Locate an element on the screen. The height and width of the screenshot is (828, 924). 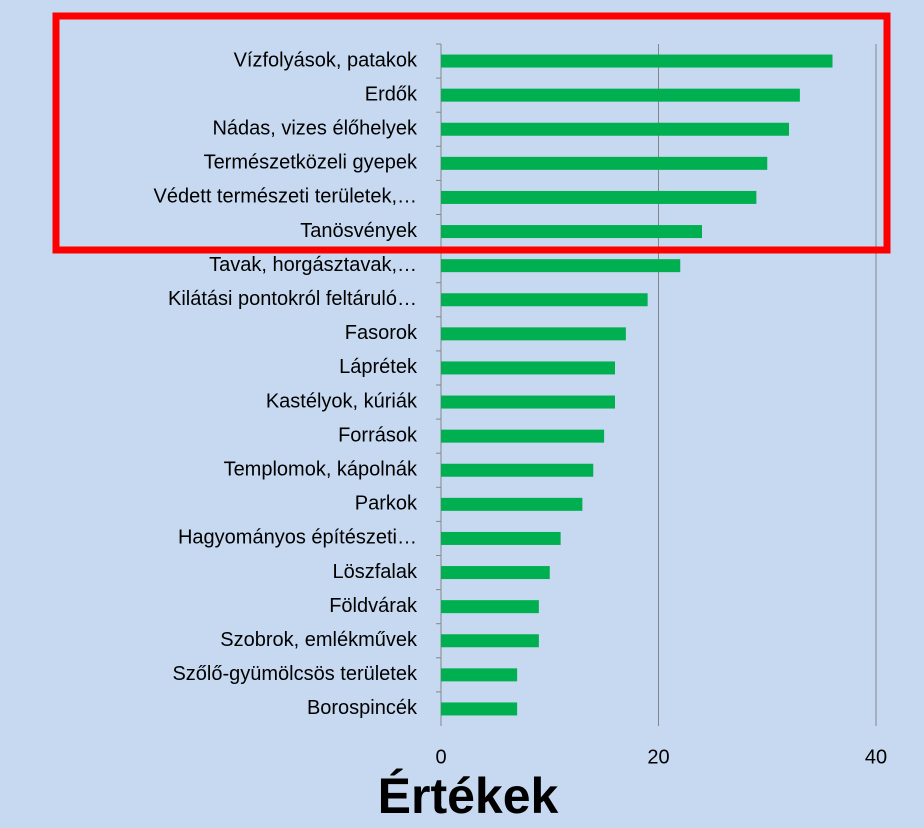
y-tick-label: Szobrok, emlékművek is located at coordinates (319, 640).